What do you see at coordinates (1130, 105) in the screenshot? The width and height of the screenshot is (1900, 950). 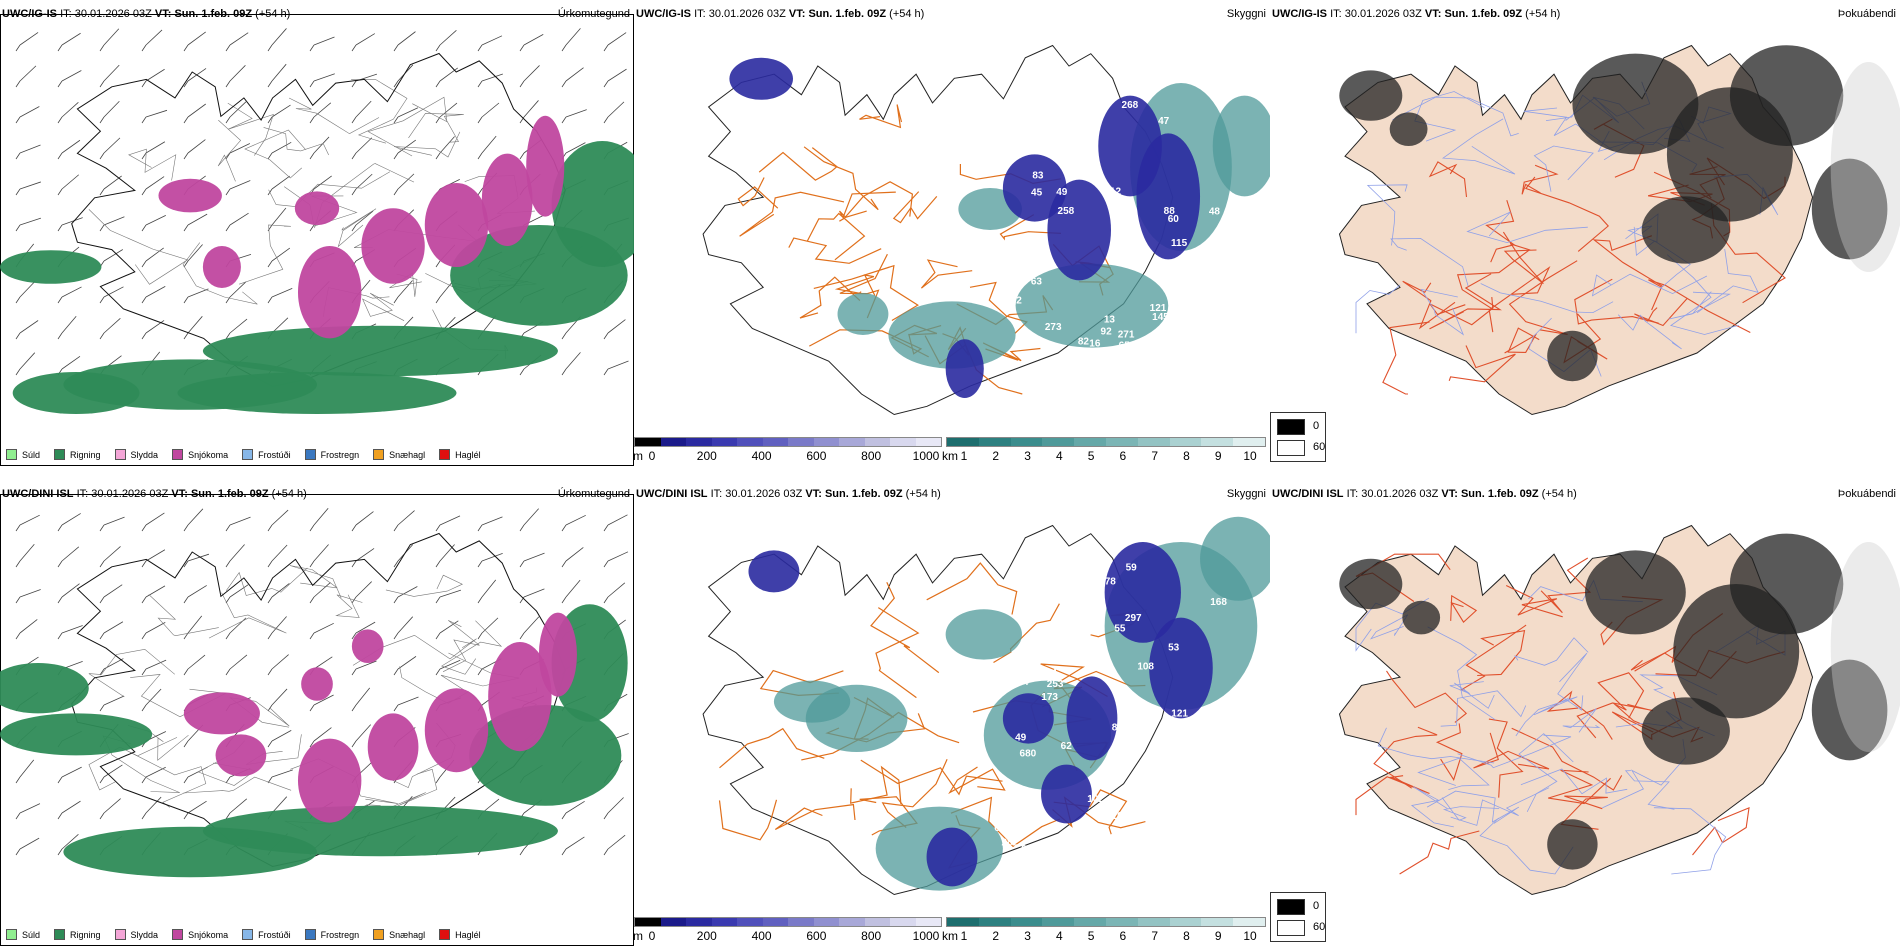 I see `cloud-base-label: 268` at bounding box center [1130, 105].